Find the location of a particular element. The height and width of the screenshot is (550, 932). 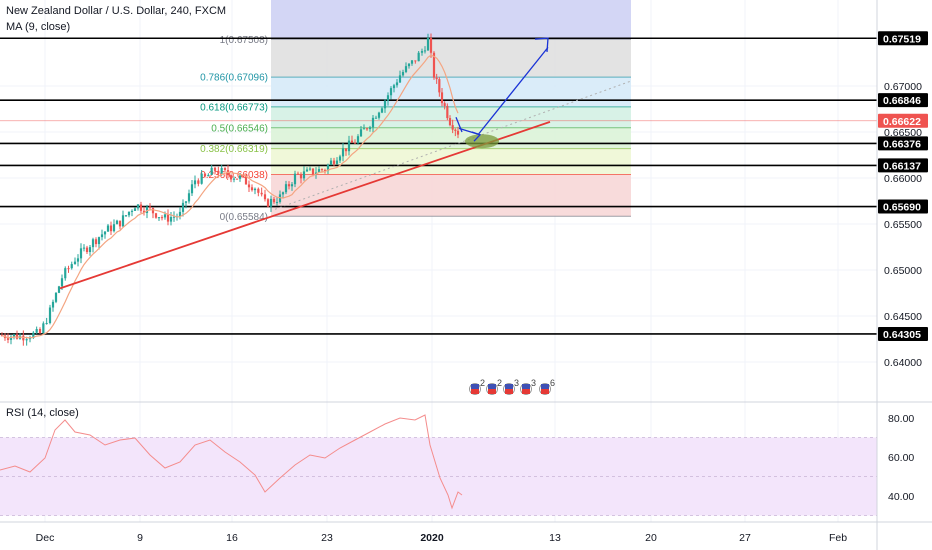

rsi-line is located at coordinates (231, 462).